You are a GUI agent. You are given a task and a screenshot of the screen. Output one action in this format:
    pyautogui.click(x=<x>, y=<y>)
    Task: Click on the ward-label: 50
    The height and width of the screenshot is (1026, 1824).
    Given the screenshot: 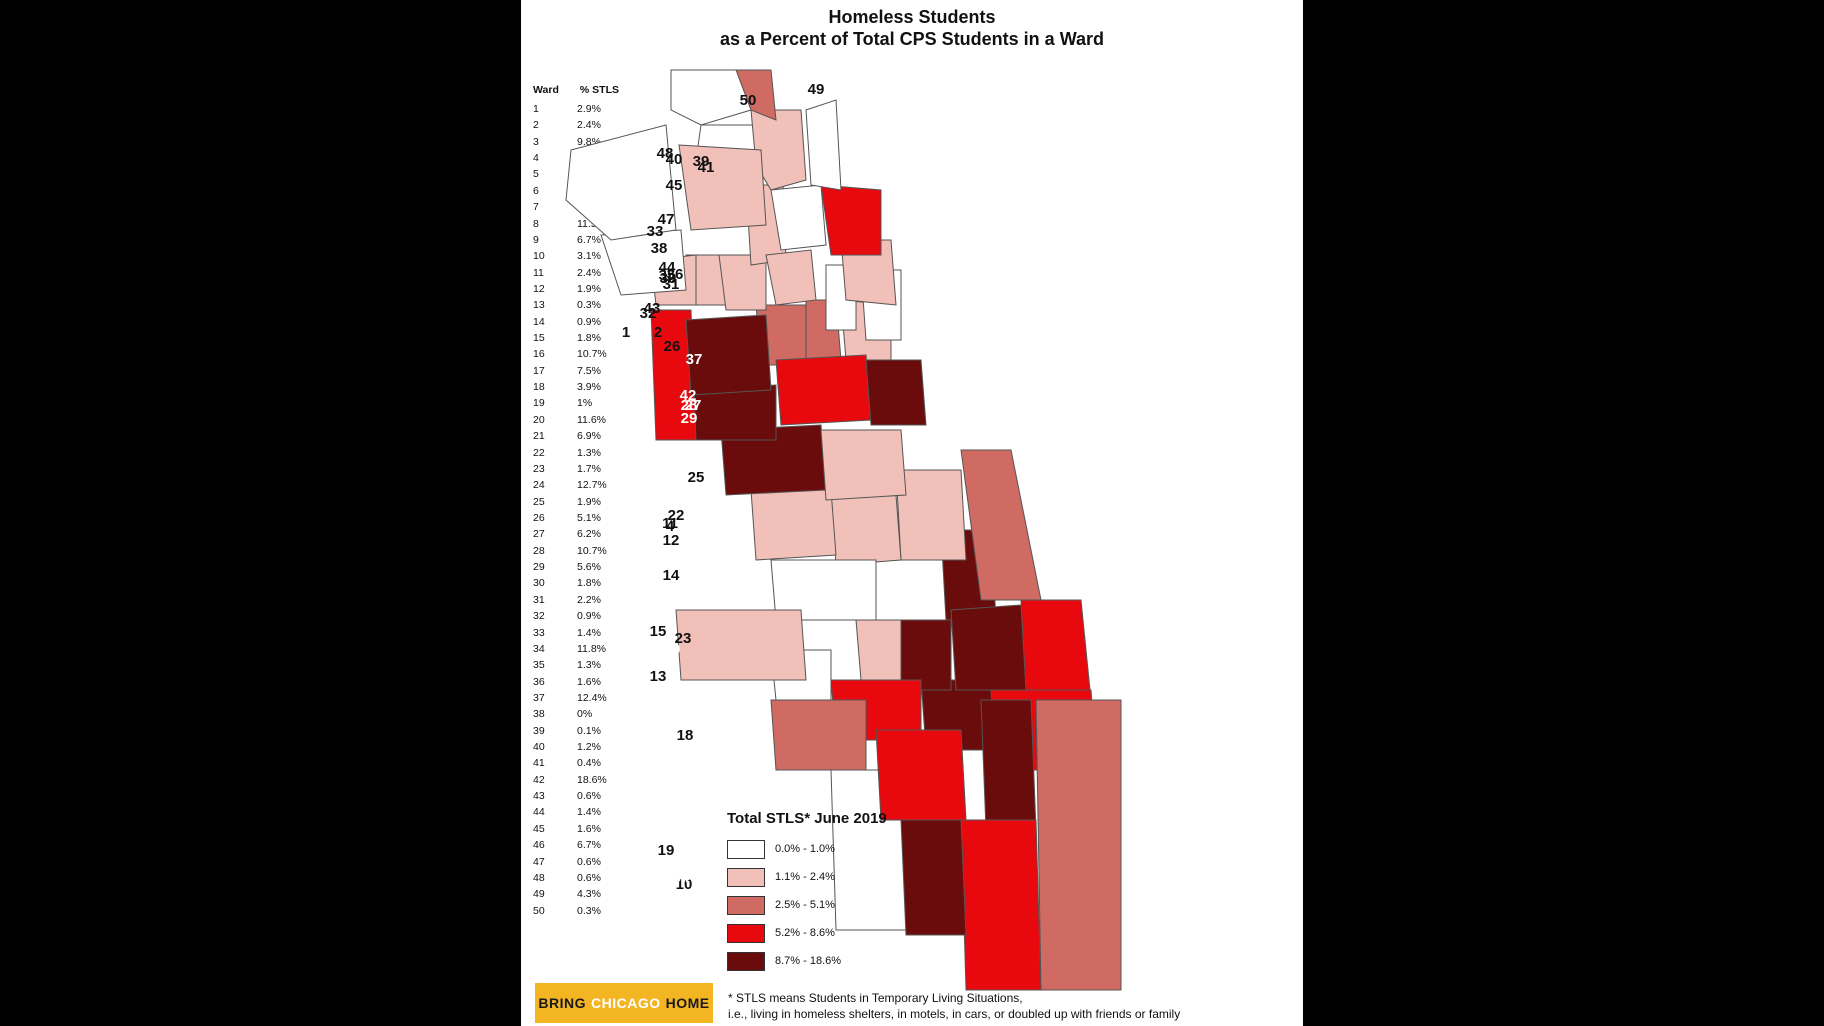 What is the action you would take?
    pyautogui.click(x=748, y=100)
    